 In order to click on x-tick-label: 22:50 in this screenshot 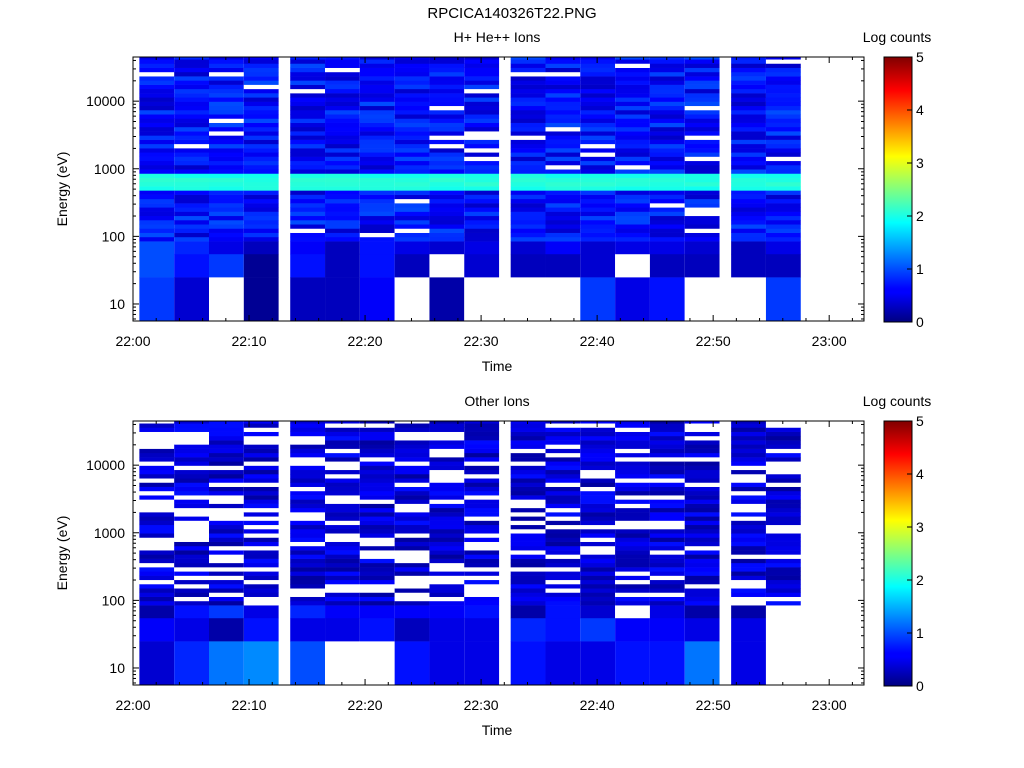, I will do `click(713, 705)`.